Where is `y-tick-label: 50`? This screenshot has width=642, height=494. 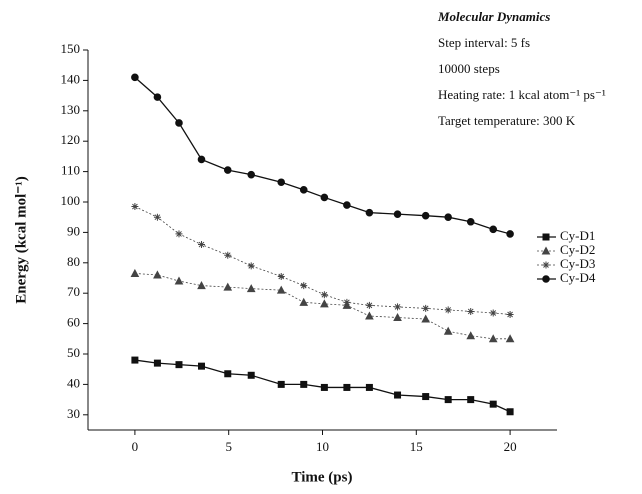
y-tick-label: 50 is located at coordinates (73, 352).